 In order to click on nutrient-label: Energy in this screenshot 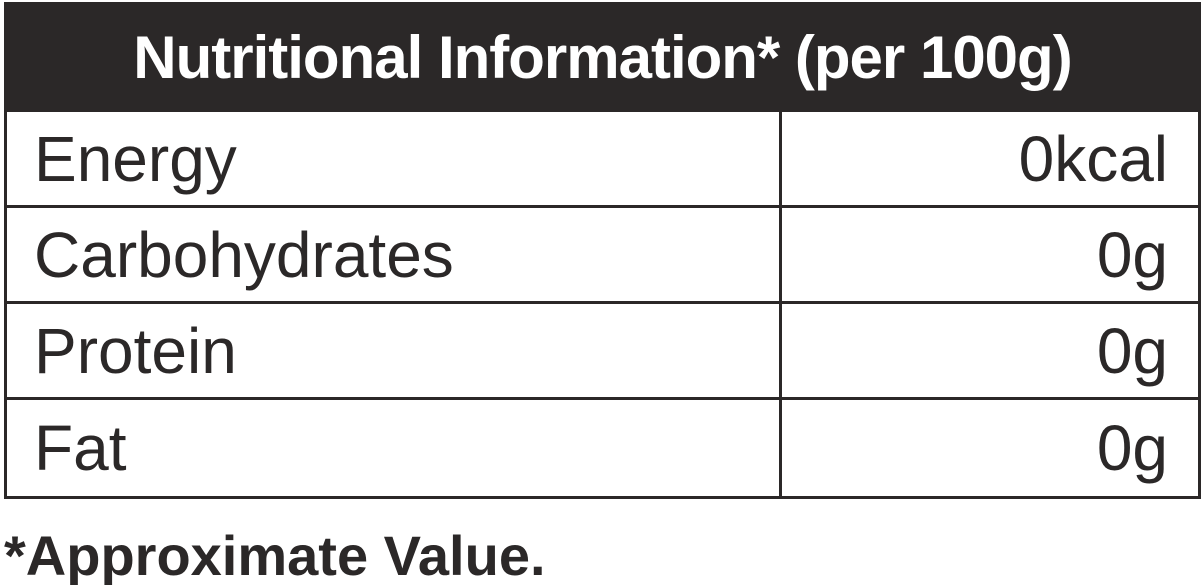, I will do `click(394, 158)`.